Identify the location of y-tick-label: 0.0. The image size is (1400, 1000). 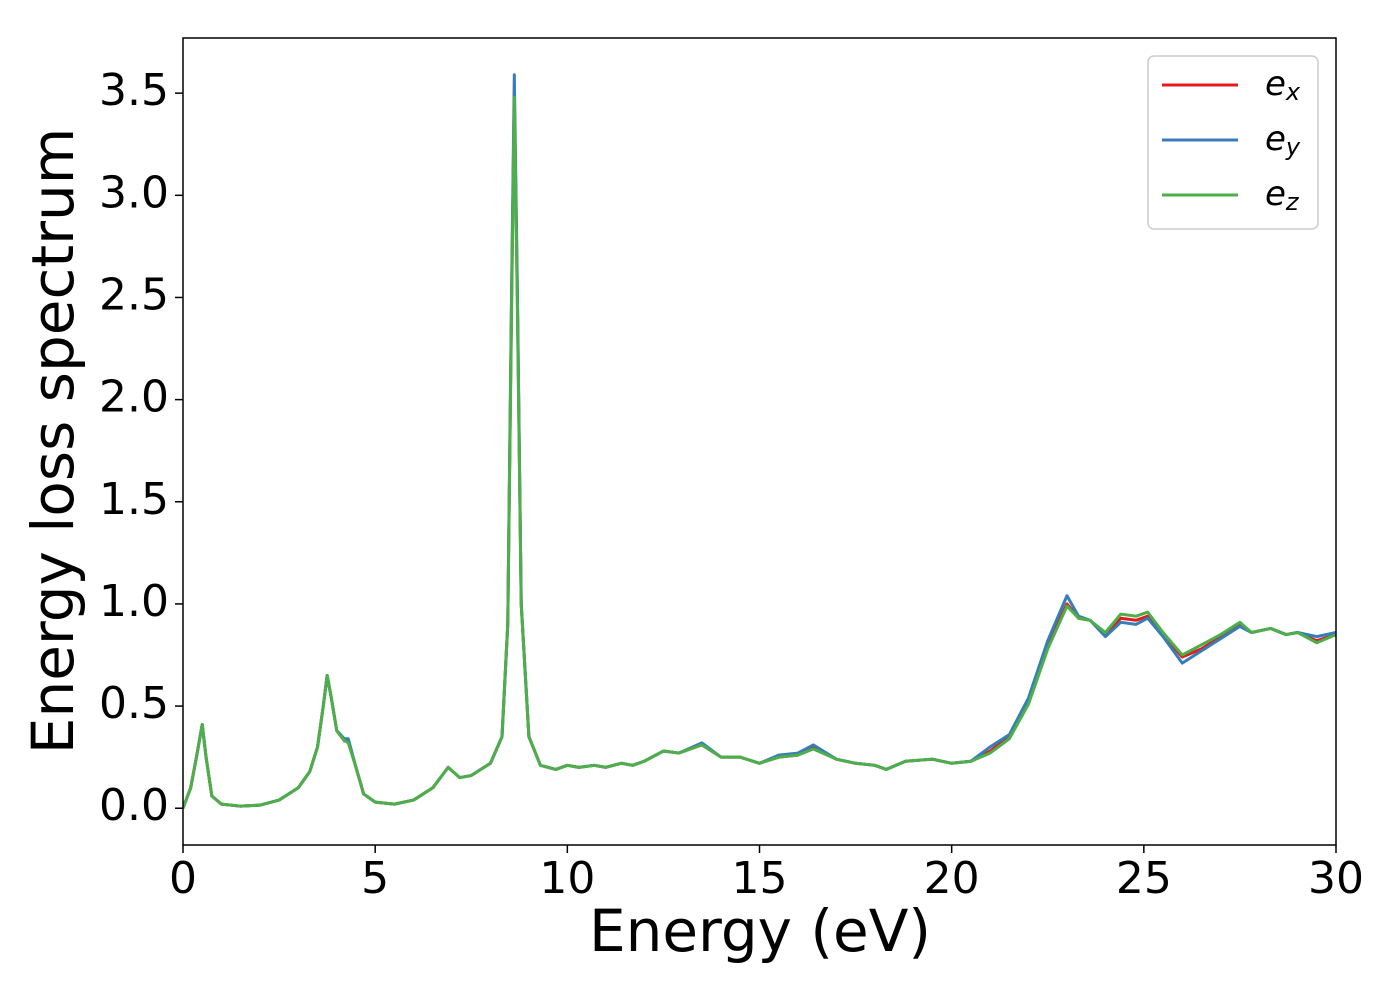
(134, 805).